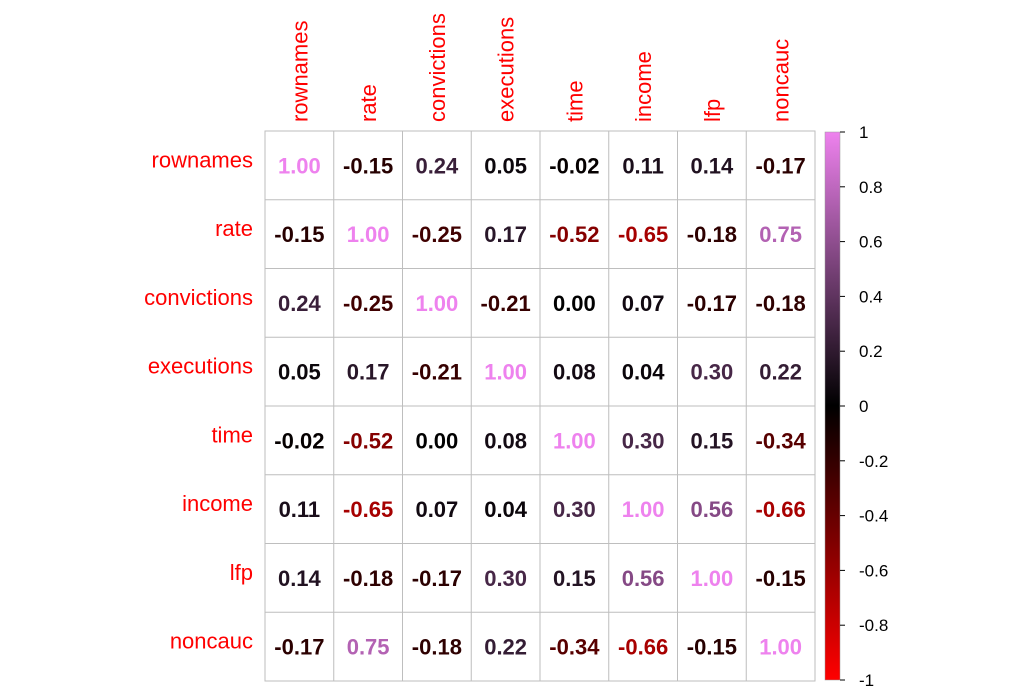 The image size is (1027, 697). Describe the element at coordinates (781, 578) in the screenshot. I see `cell-value-lfp-noncauc: -0.15` at that location.